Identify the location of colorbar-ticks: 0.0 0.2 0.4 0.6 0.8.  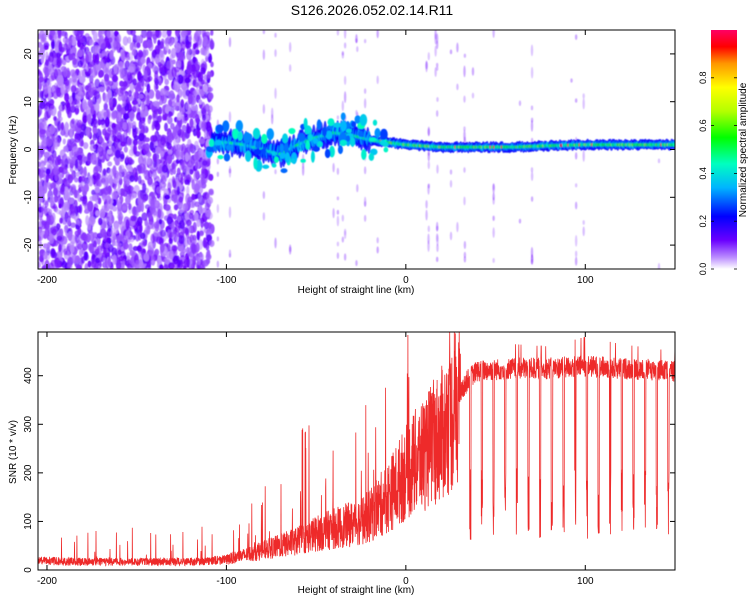
(717, 173).